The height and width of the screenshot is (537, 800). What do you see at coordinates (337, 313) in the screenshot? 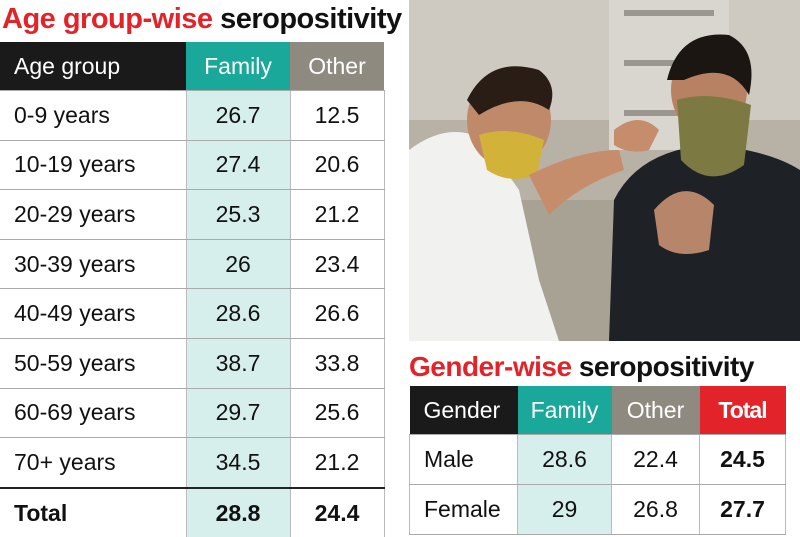
I see `other-value: 26.6` at bounding box center [337, 313].